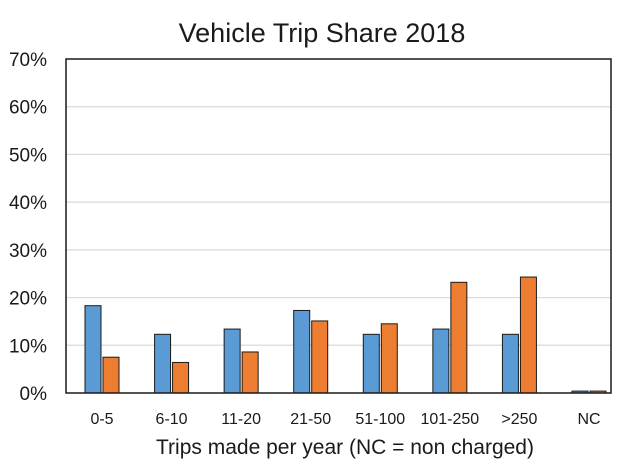 The image size is (640, 473). What do you see at coordinates (510, 363) in the screenshot?
I see `bar-series-1->250` at bounding box center [510, 363].